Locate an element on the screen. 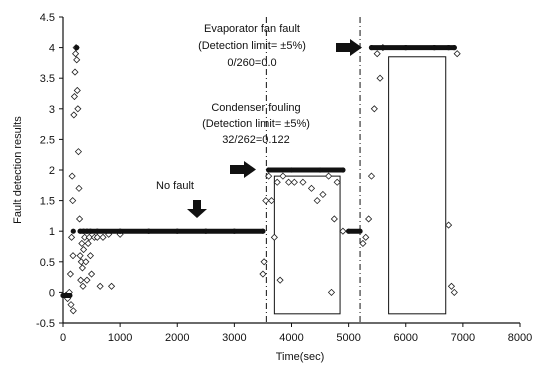 This screenshot has width=543, height=368. annotation-evaporator-line-2: (Detection limit= ±5%) is located at coordinates (252, 46).